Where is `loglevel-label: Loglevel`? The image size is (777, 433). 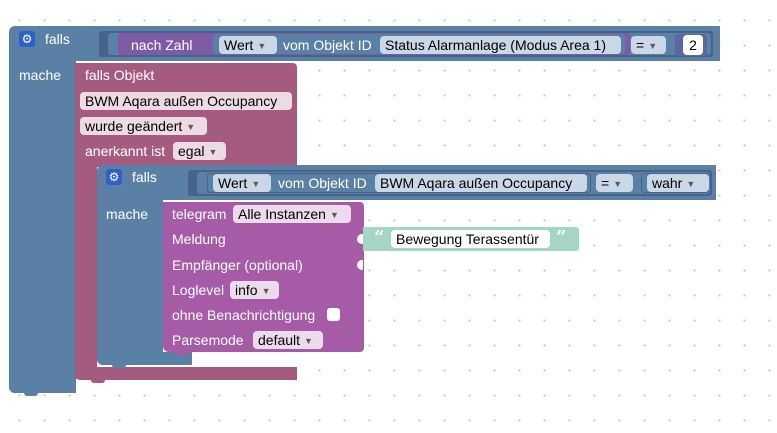
loglevel-label: Loglevel is located at coordinates (198, 290).